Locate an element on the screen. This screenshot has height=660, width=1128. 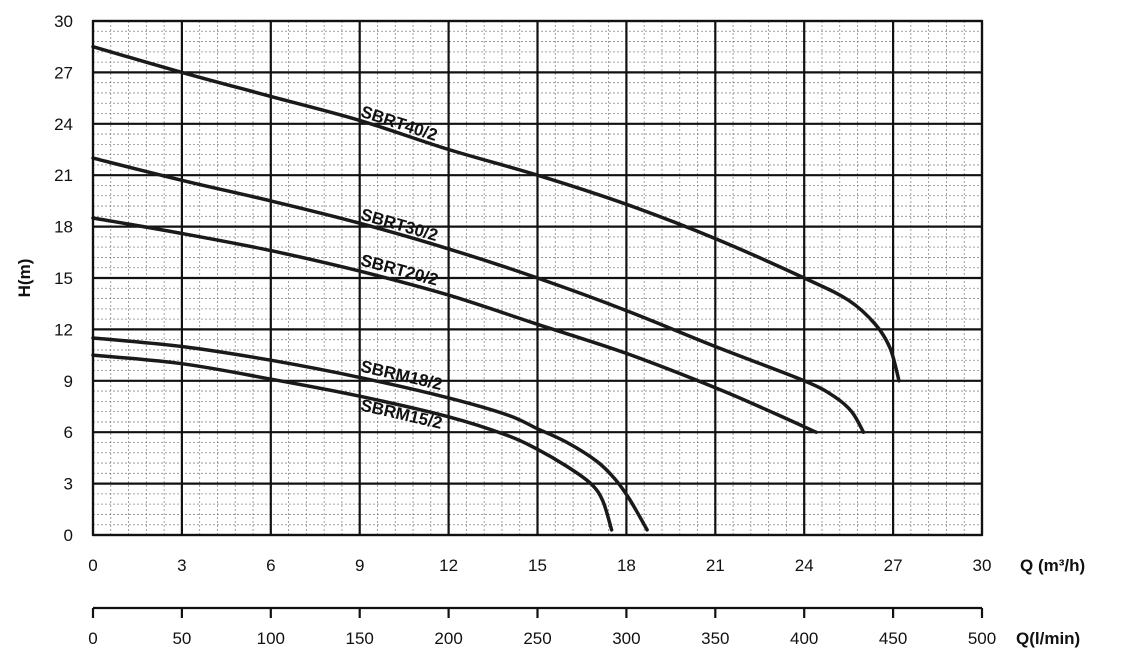
secondary-x-tick-label: 250 is located at coordinates (537, 638).